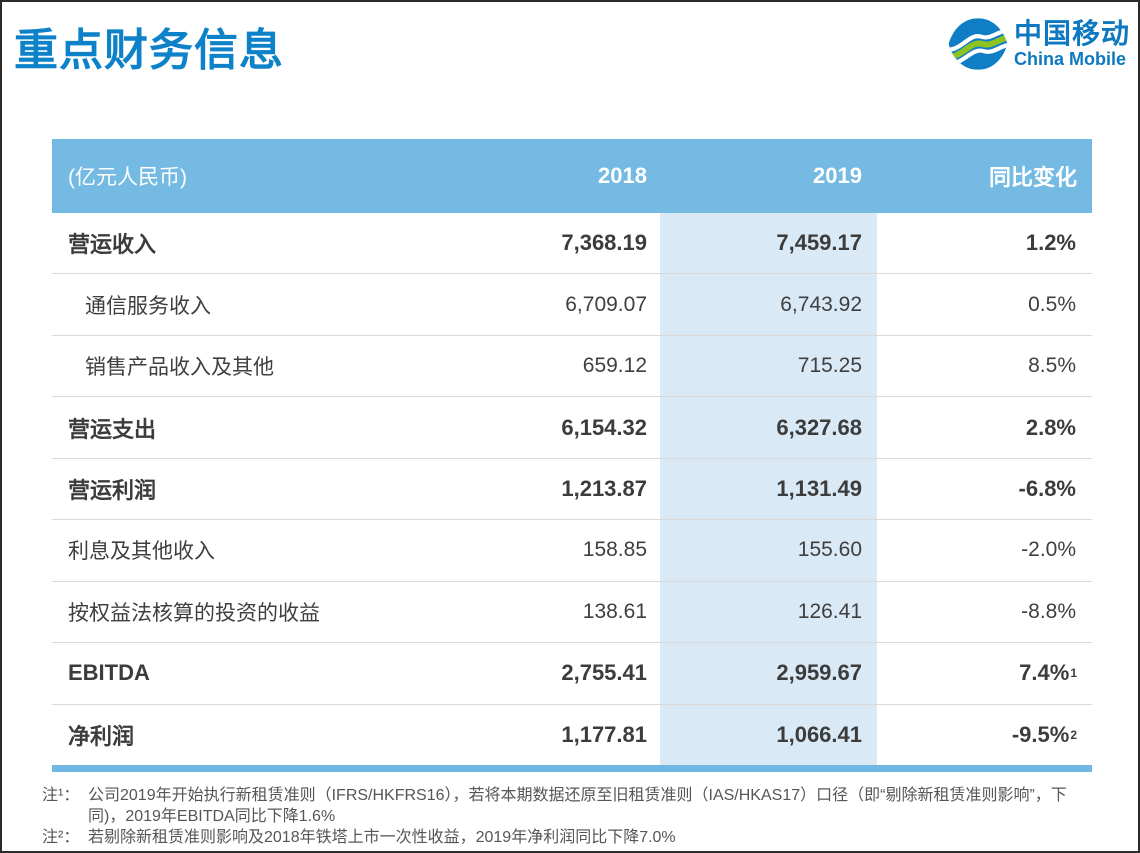 The width and height of the screenshot is (1140, 853). Describe the element at coordinates (1071, 33) in the screenshot. I see `logo-cn-text: 中国移动` at that location.